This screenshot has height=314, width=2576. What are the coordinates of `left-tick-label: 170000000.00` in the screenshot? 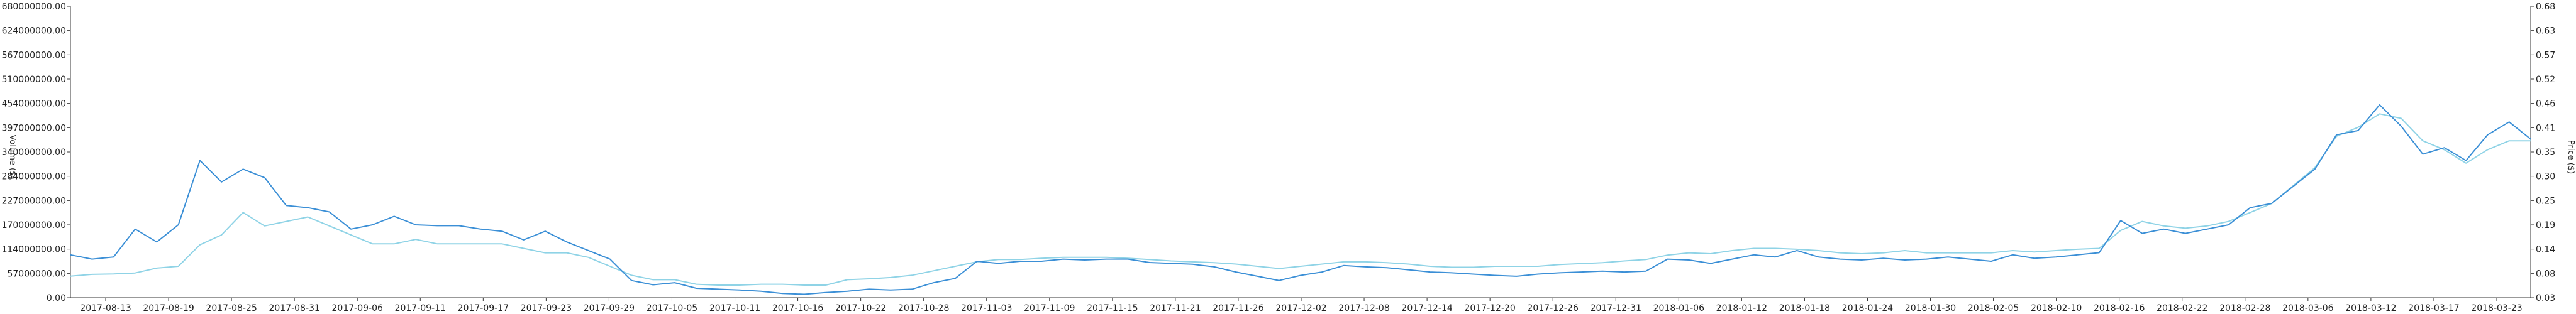 It's located at (34, 225).